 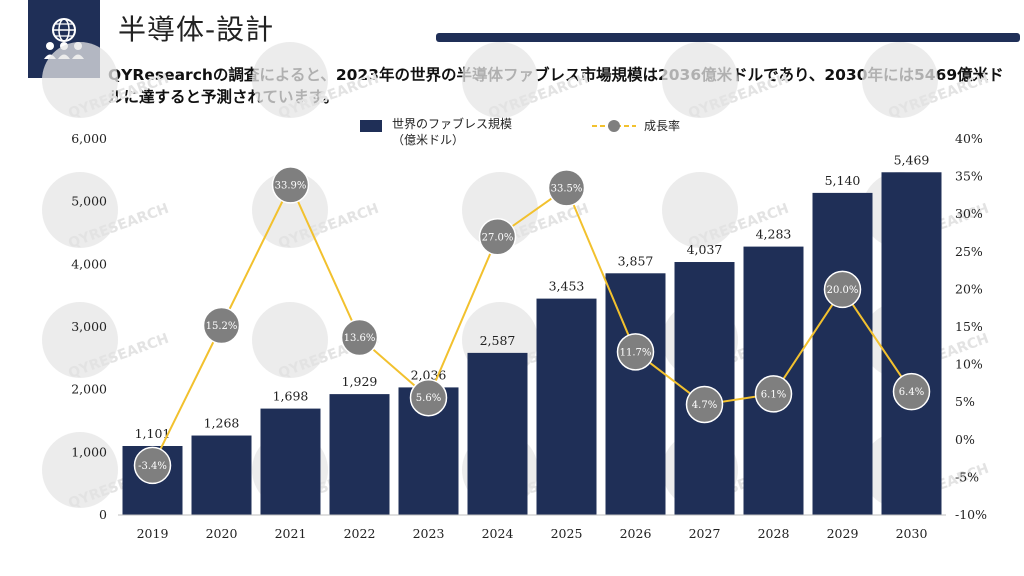 What do you see at coordinates (429, 533) in the screenshot?
I see `x-tick-label: 2023` at bounding box center [429, 533].